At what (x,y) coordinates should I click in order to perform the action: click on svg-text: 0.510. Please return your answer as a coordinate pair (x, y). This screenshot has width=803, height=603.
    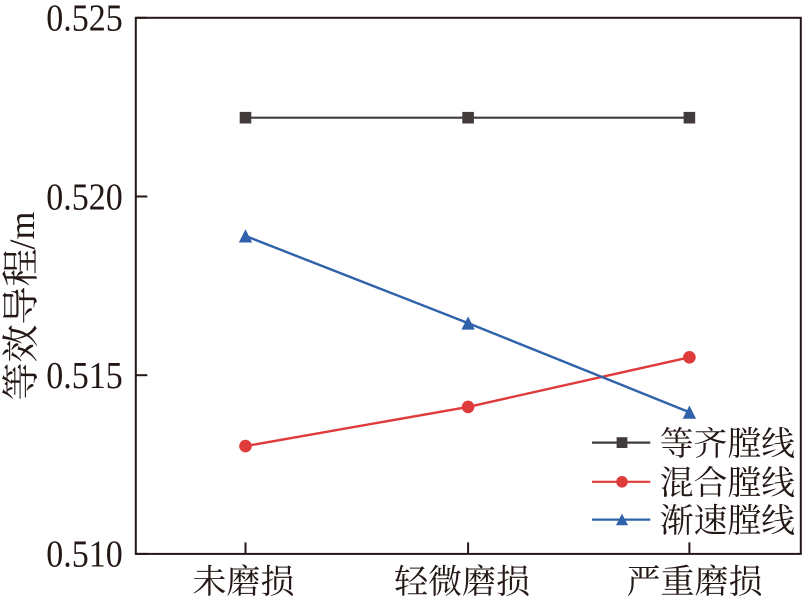
    Looking at the image, I should click on (84, 554).